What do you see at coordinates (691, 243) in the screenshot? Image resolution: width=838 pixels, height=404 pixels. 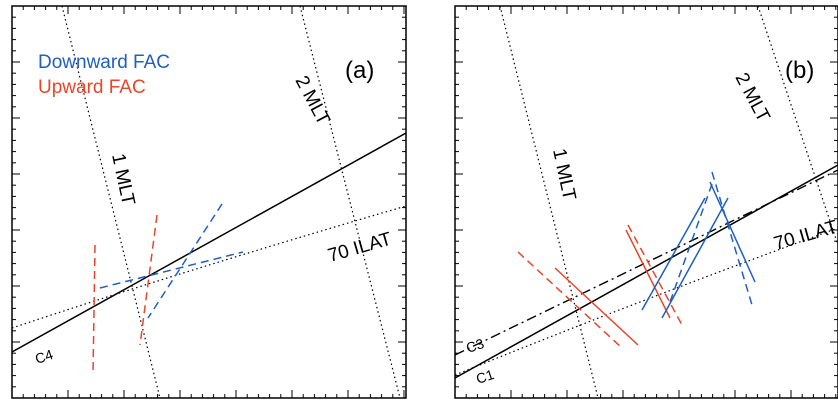 I see `downward-fac-sheet-b5` at bounding box center [691, 243].